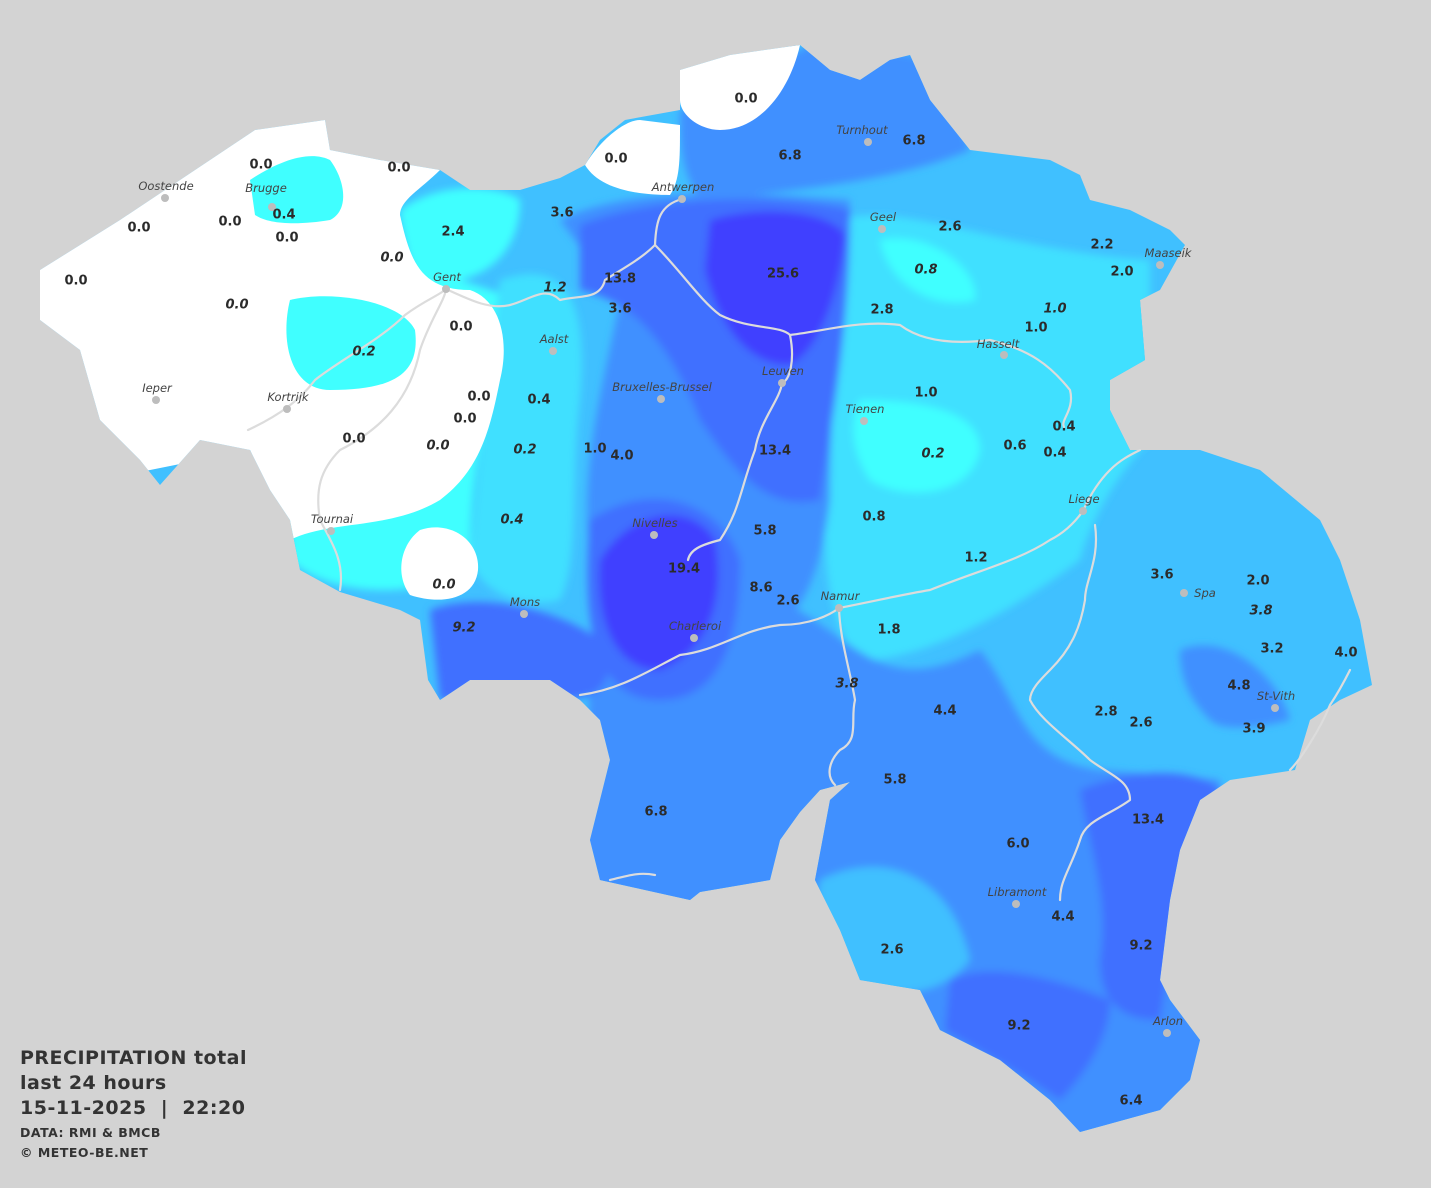 This screenshot has width=1431, height=1188. Describe the element at coordinates (1257, 581) in the screenshot. I see `precipitation-value: 2.0` at that location.